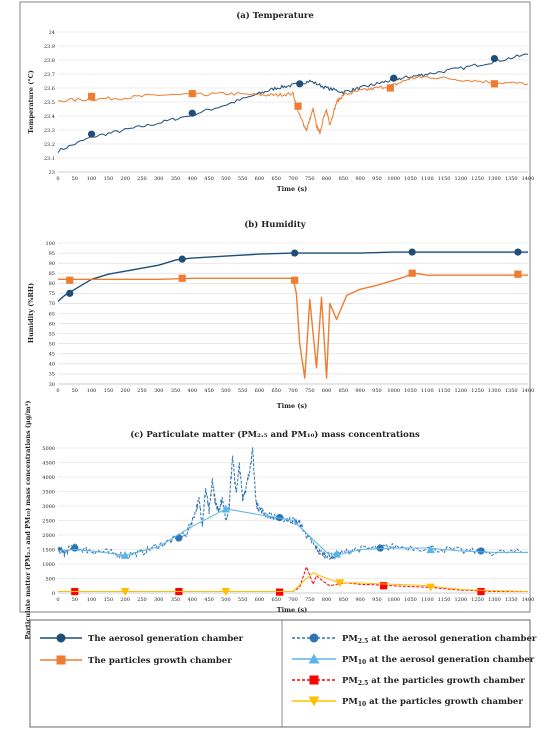 Image resolution: width=550 pixels, height=731 pixels. Describe the element at coordinates (49, 61) in the screenshot. I see `y-tick-label: 23.8` at that location.